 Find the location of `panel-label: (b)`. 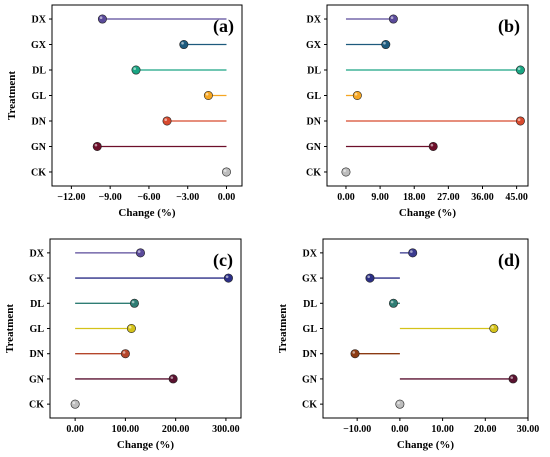

panel-label: (b) is located at coordinates (509, 26).